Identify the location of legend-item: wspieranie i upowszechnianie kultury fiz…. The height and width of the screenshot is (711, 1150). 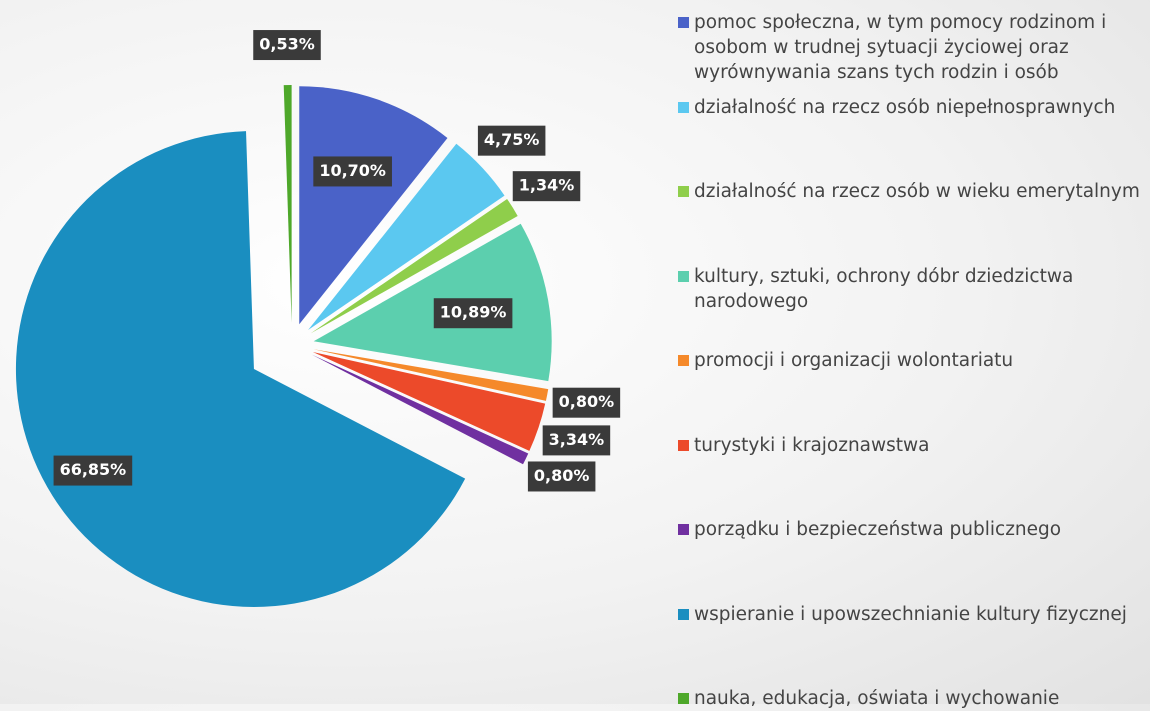
(914, 614).